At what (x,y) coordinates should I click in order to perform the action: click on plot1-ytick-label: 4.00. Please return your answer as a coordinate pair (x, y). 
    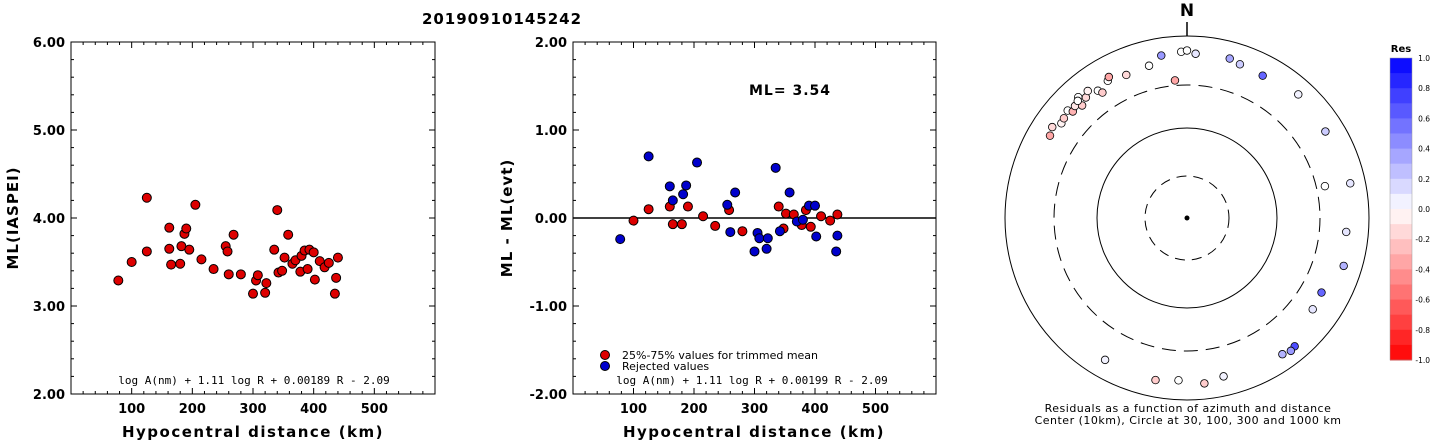
    Looking at the image, I should click on (49, 219).